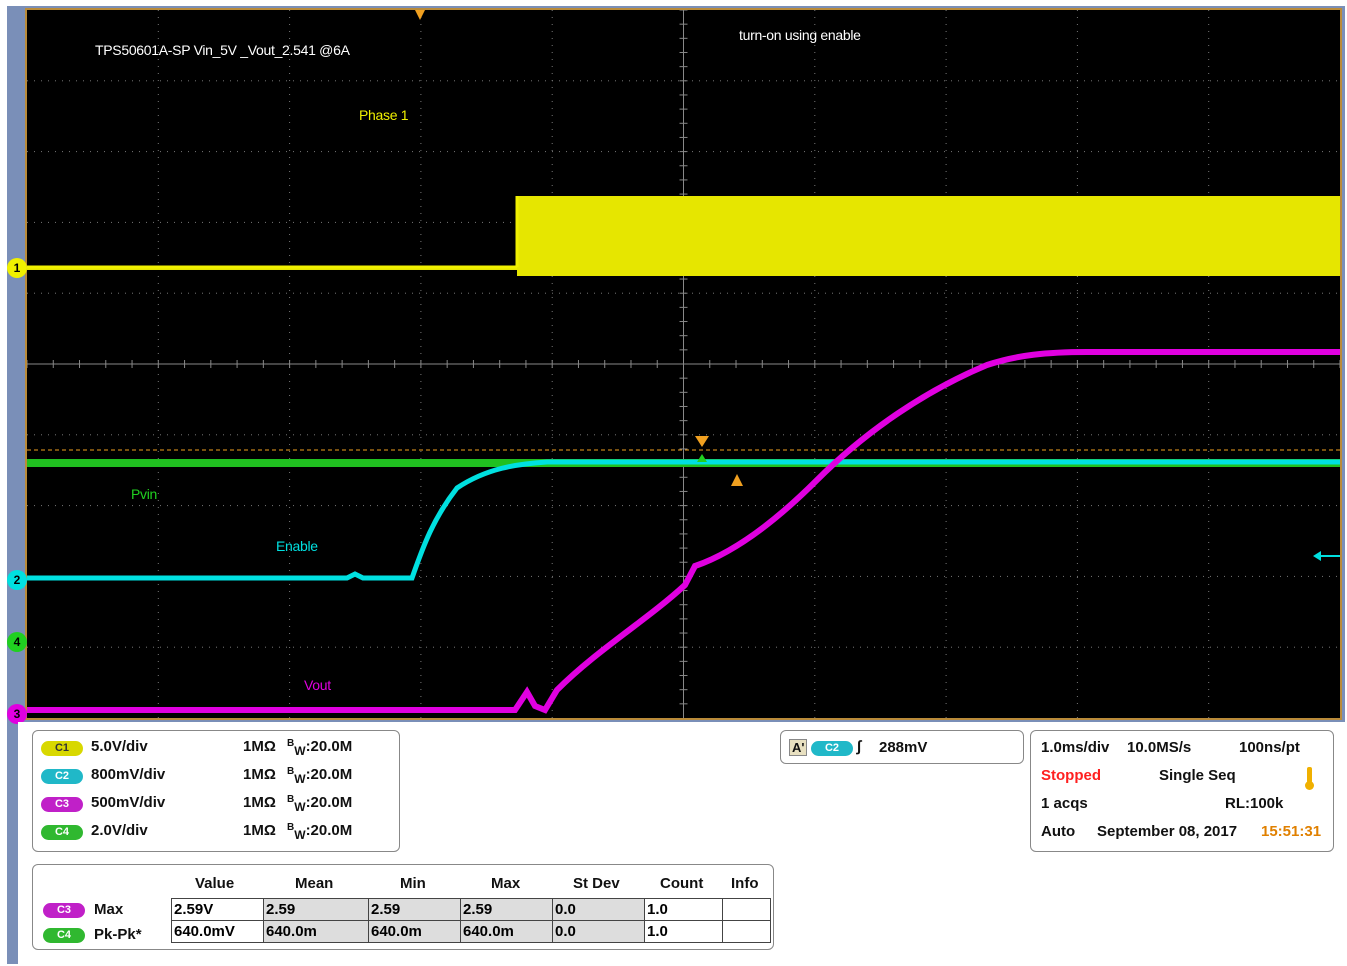  What do you see at coordinates (222, 50) in the screenshot?
I see `waveform-title: TPS50601A-SP Vin_5V _Vout_2.541 @6A` at bounding box center [222, 50].